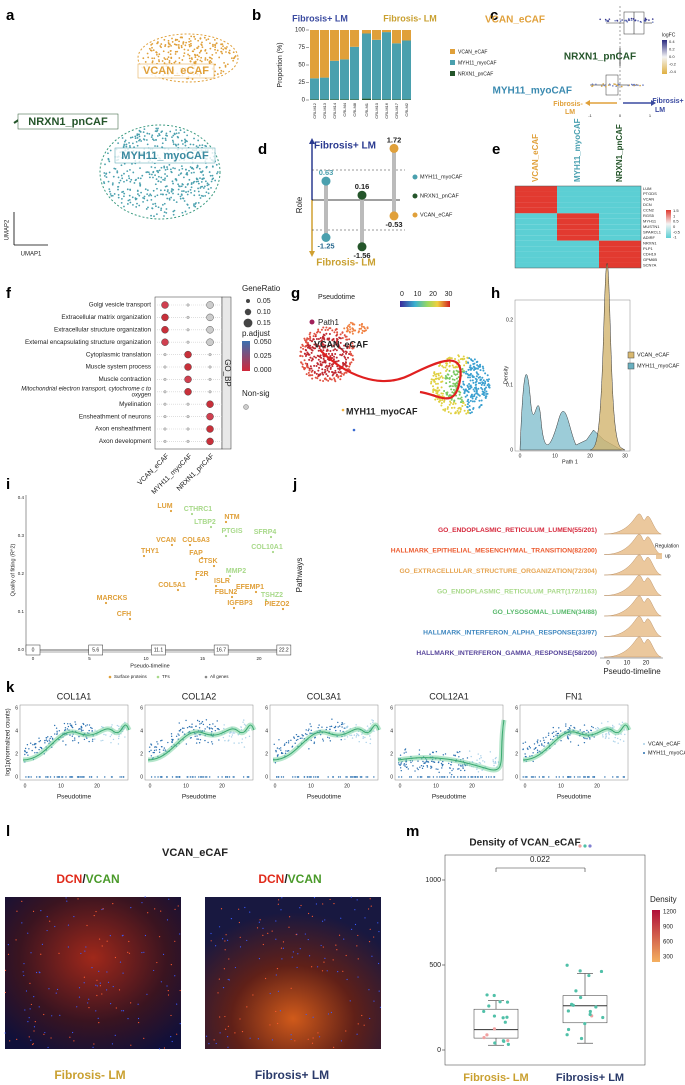 The image size is (685, 1085). What do you see at coordinates (433, 880) in the screenshot?
I see `label: 1000` at bounding box center [433, 880].